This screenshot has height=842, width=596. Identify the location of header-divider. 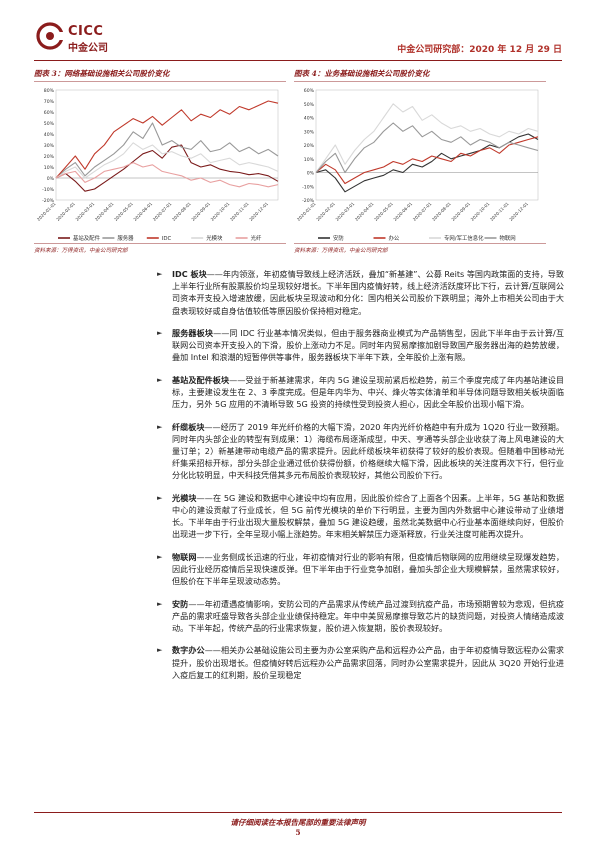
(298, 60).